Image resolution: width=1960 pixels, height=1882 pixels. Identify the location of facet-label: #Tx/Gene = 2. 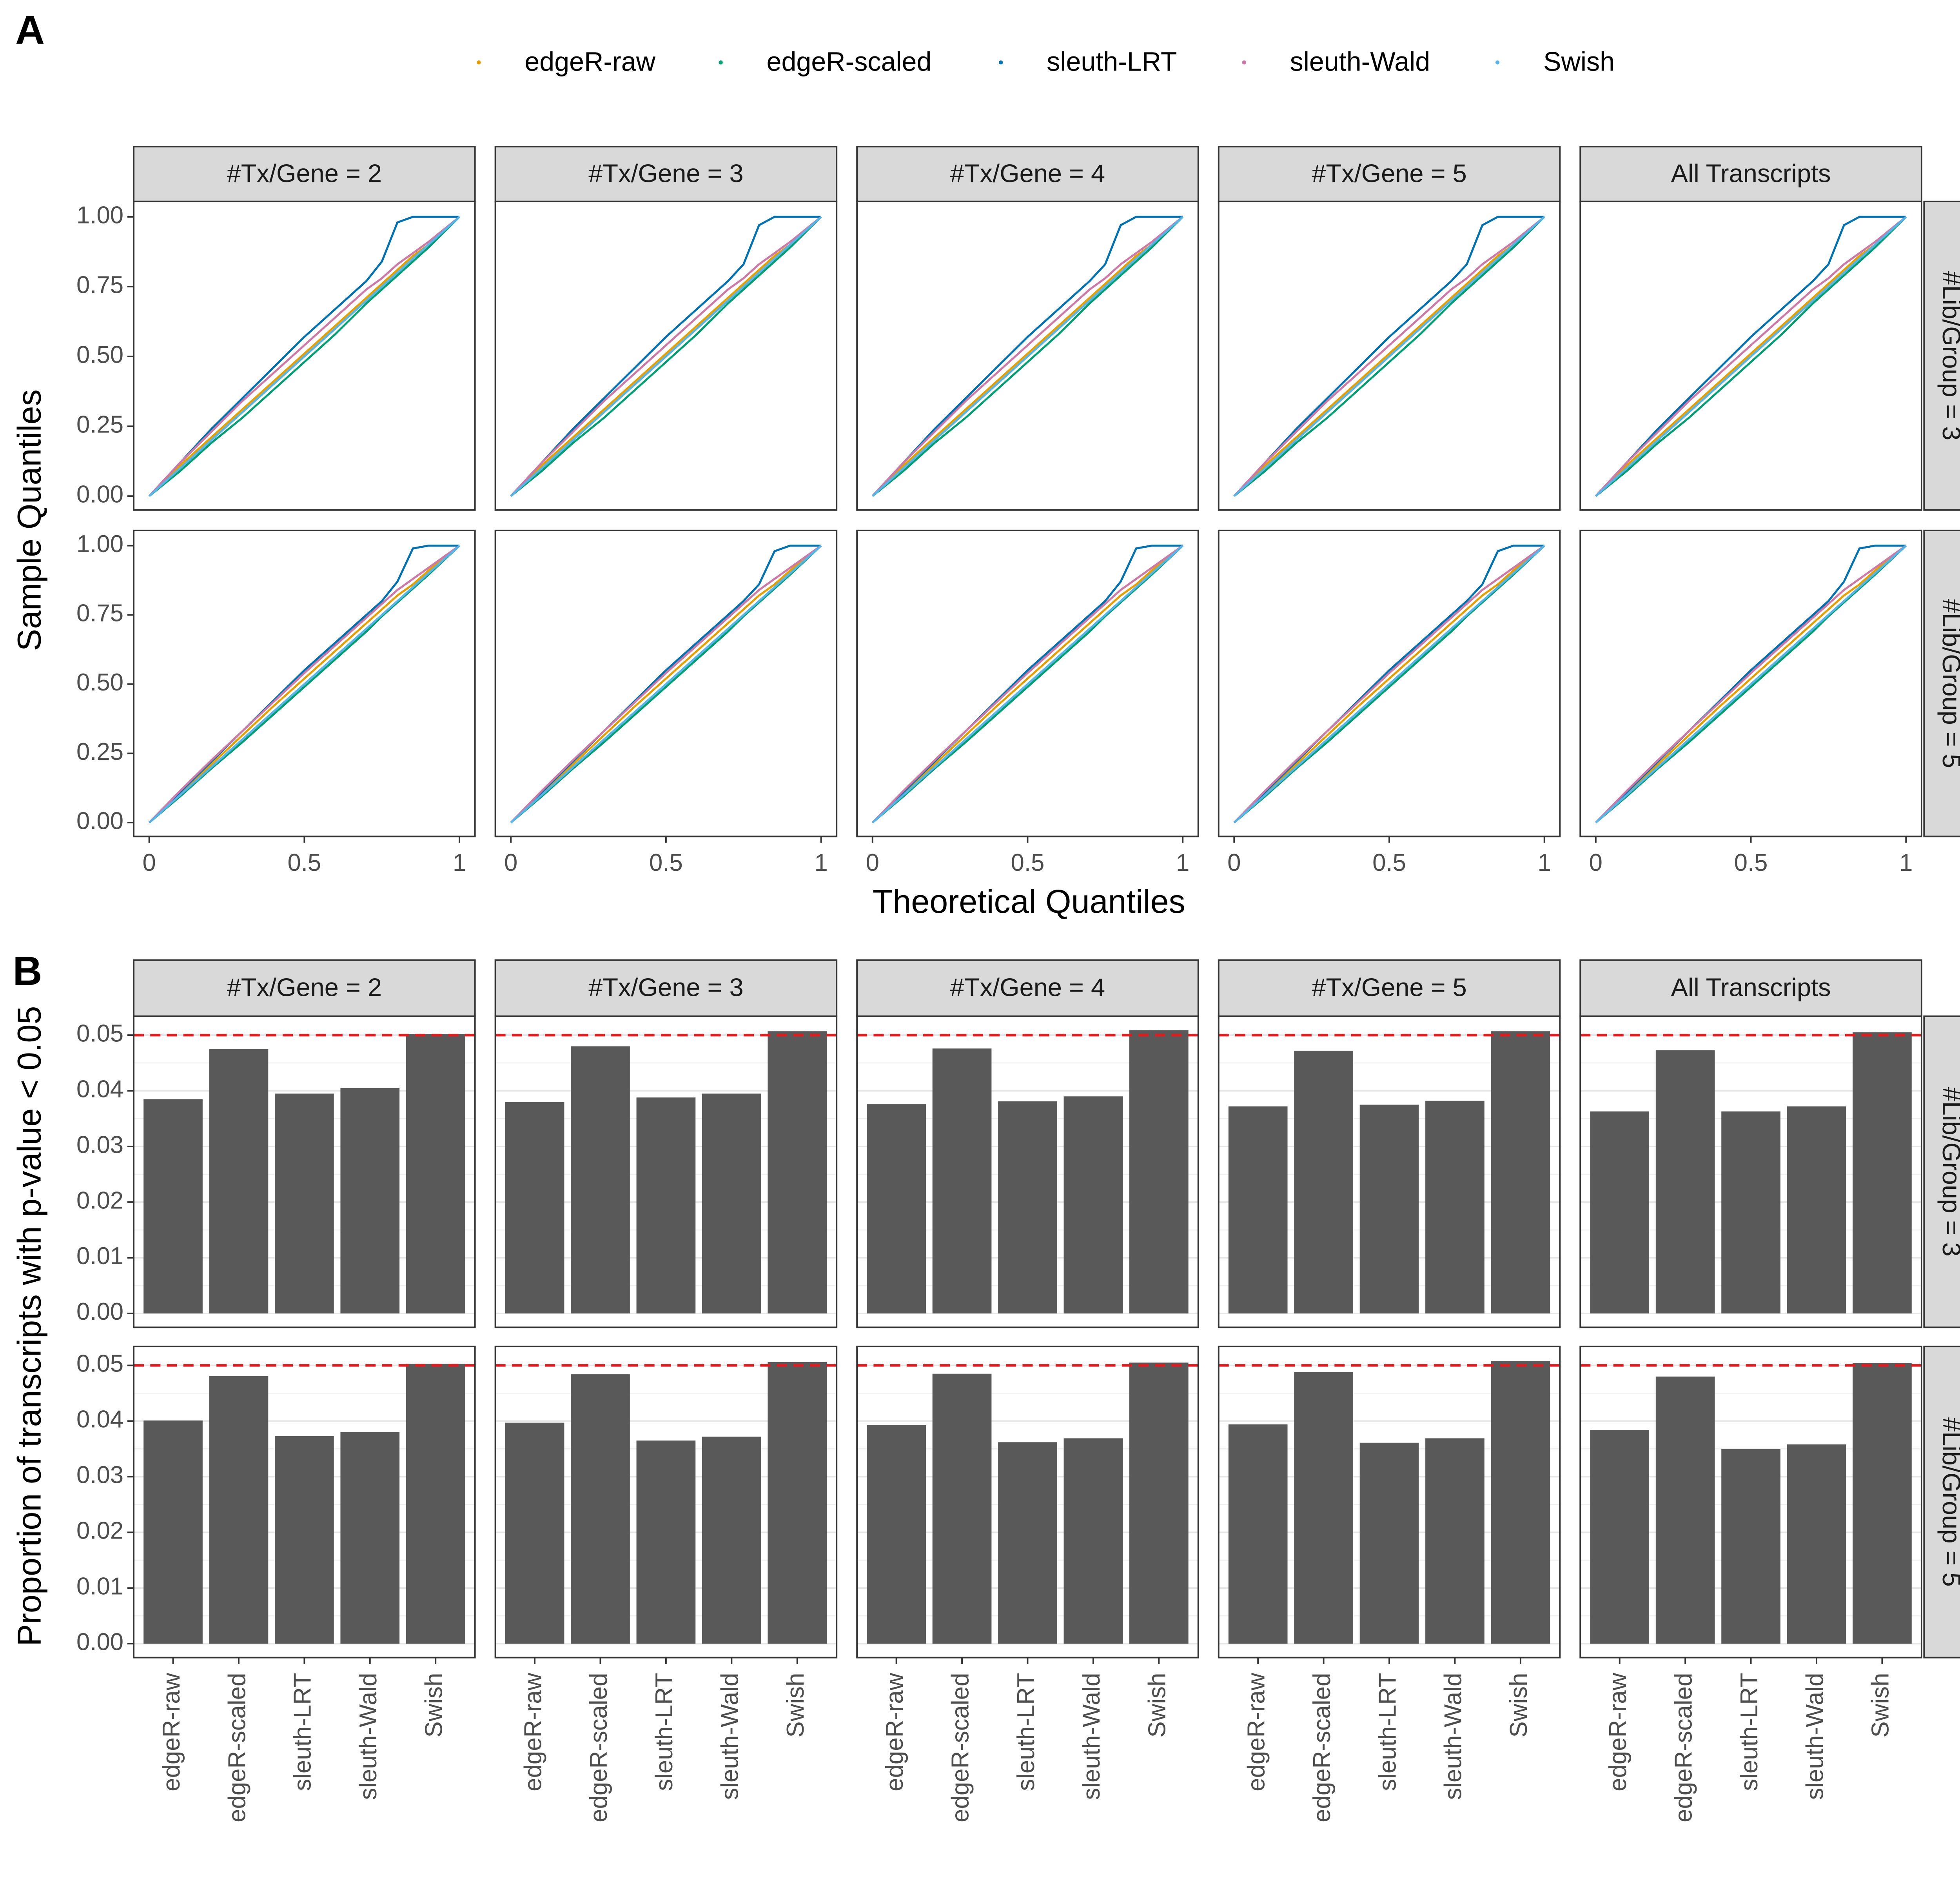
(304, 173).